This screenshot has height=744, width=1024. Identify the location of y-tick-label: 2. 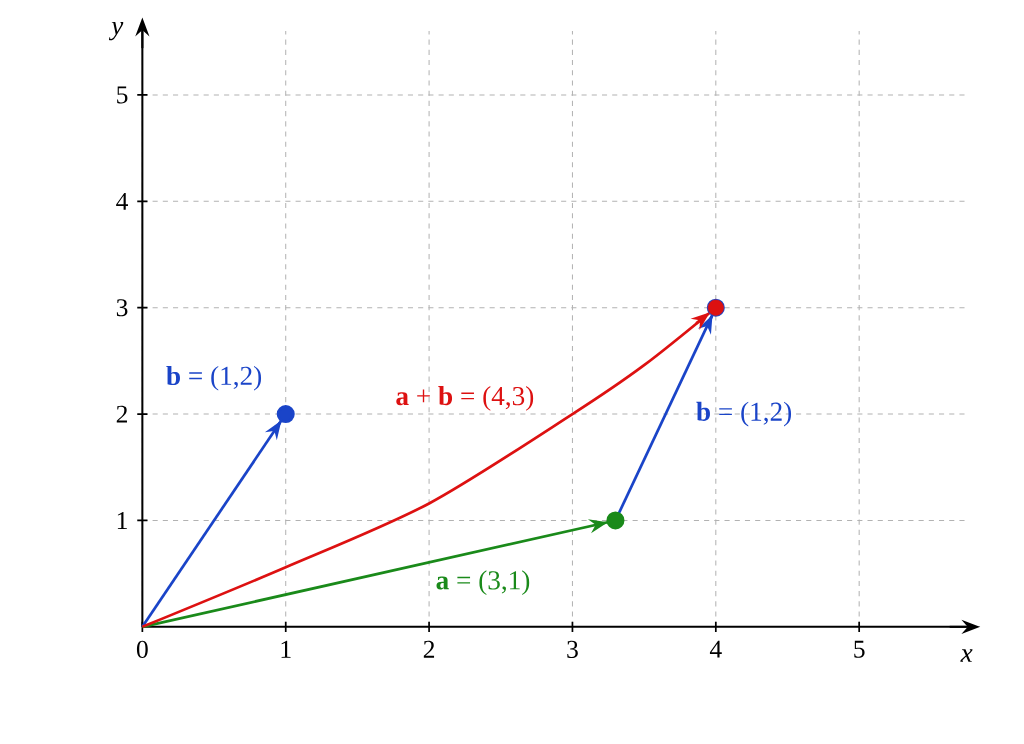
(121, 414).